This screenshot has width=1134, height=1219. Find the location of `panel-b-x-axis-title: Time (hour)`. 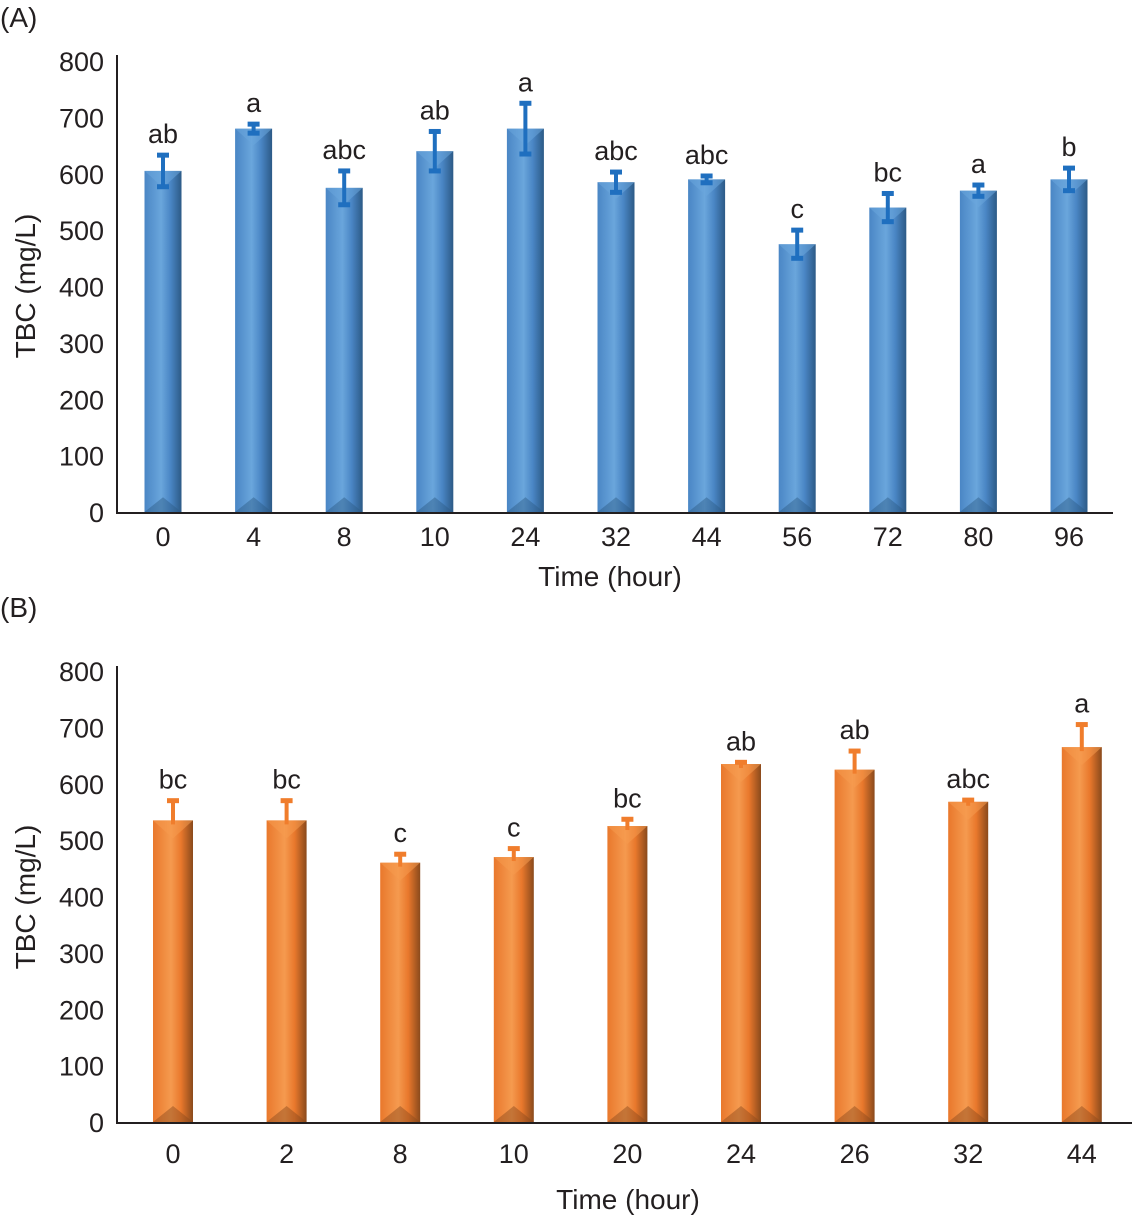

panel-b-x-axis-title: Time (hour) is located at coordinates (628, 1199).